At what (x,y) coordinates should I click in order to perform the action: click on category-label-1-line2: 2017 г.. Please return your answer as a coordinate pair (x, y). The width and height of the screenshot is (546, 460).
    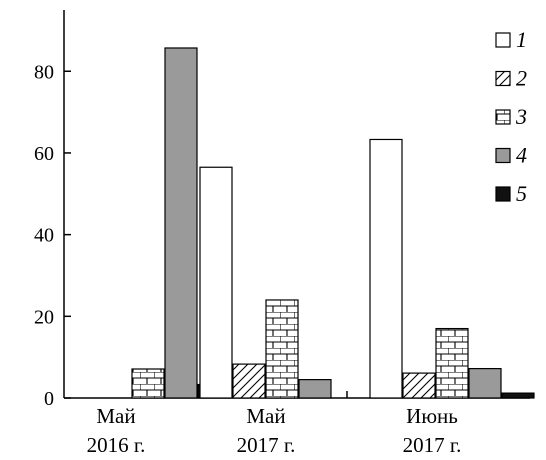
    Looking at the image, I should click on (266, 445).